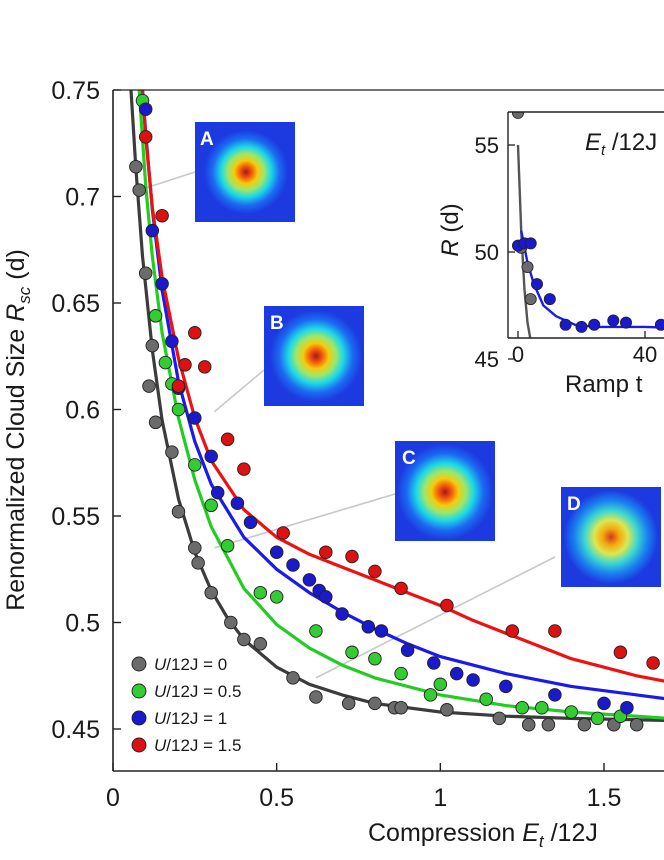 The image size is (664, 860). I want to click on y-tick-label: 0.45, so click(75, 730).